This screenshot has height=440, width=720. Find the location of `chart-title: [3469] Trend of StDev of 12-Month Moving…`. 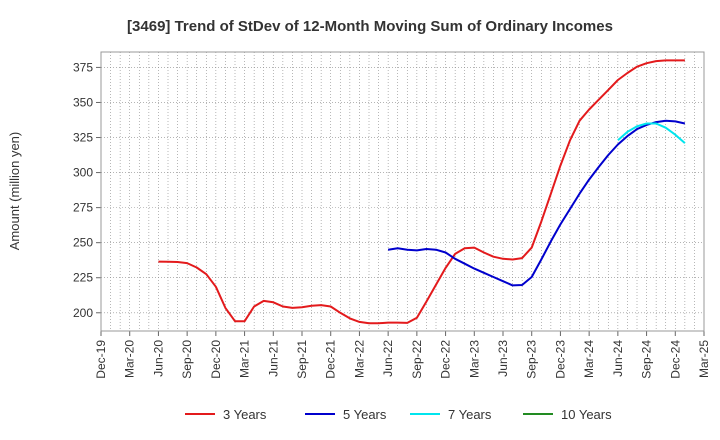

chart-title: [3469] Trend of StDev of 12-Month Moving… is located at coordinates (370, 26).